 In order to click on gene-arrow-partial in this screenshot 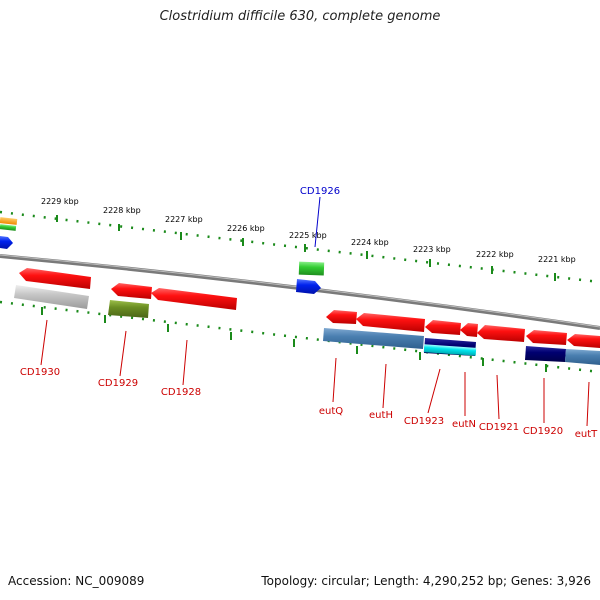, I will do `click(6, 242)`.